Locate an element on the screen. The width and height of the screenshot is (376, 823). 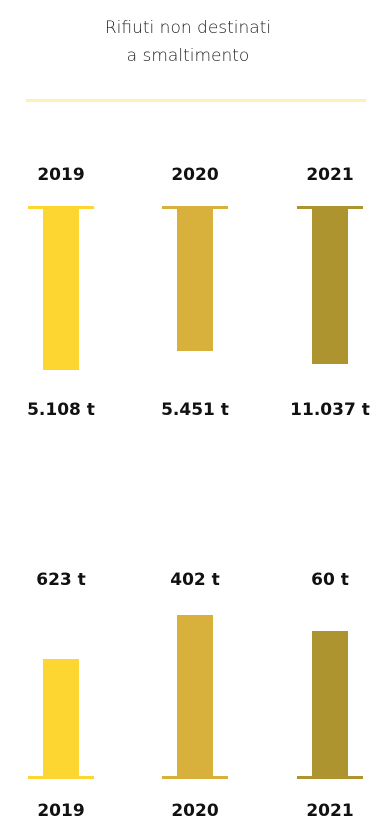
top-chart-bar-2021 is located at coordinates (330, 285).